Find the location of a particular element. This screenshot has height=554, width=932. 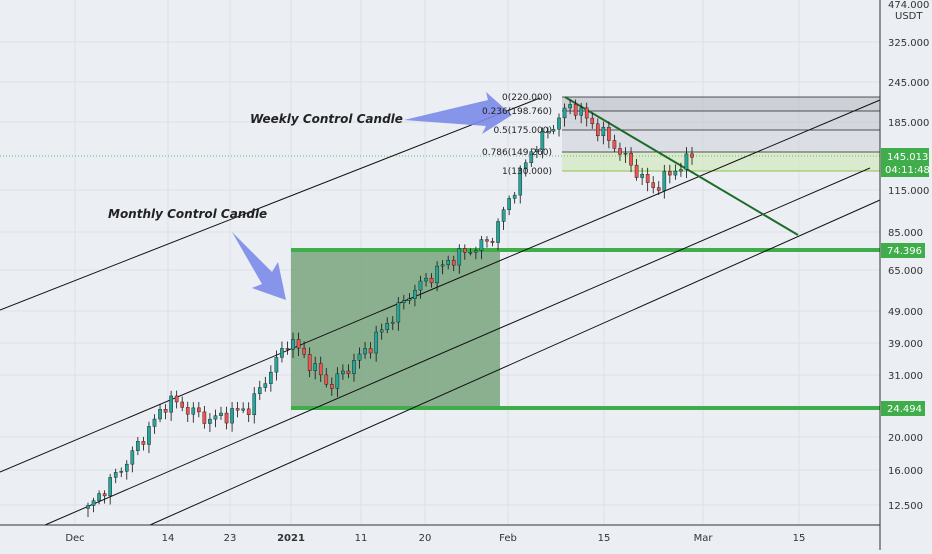

y-tick-20: 20.000 is located at coordinates (905, 438).